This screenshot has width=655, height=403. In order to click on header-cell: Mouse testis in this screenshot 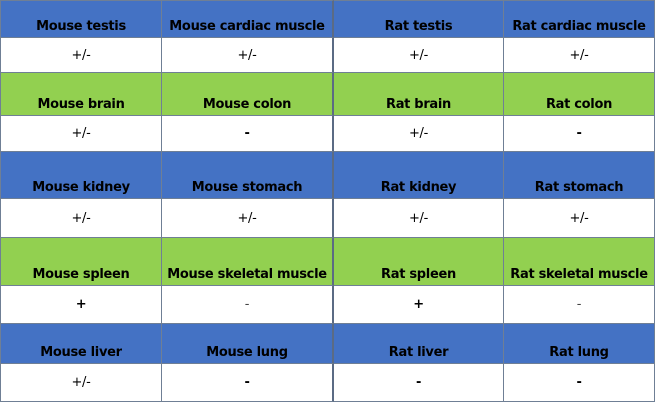, I will do `click(81, 19)`.